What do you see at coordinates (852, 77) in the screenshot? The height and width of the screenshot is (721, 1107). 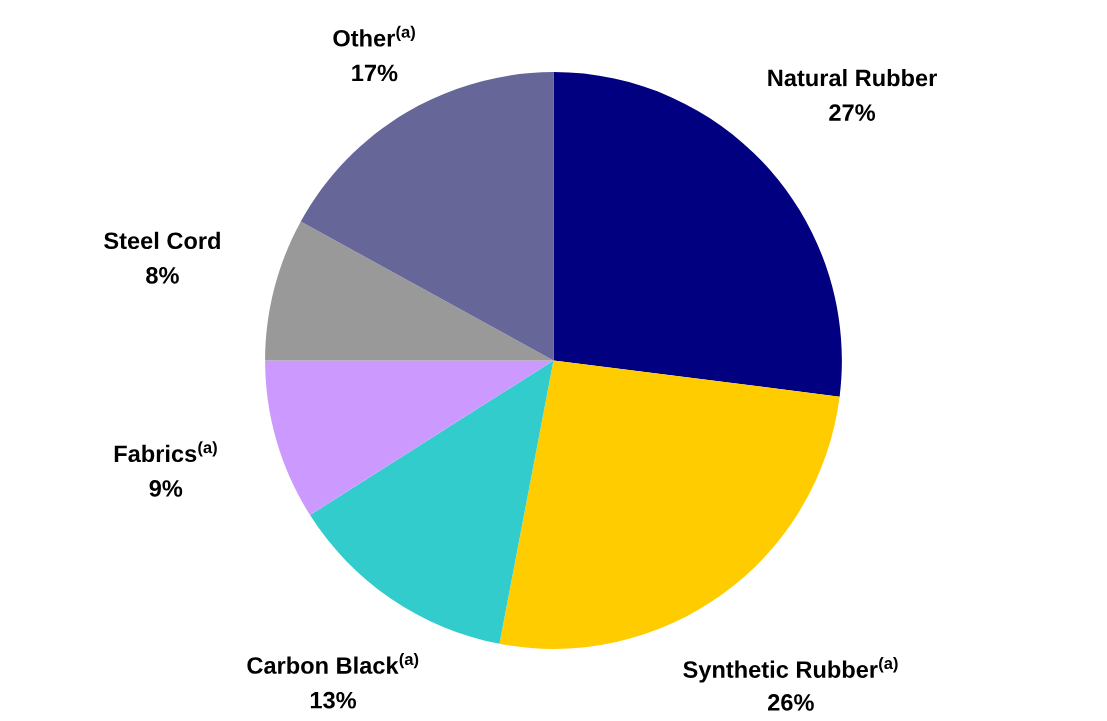 I see `slice-label: Natural Rubber` at bounding box center [852, 77].